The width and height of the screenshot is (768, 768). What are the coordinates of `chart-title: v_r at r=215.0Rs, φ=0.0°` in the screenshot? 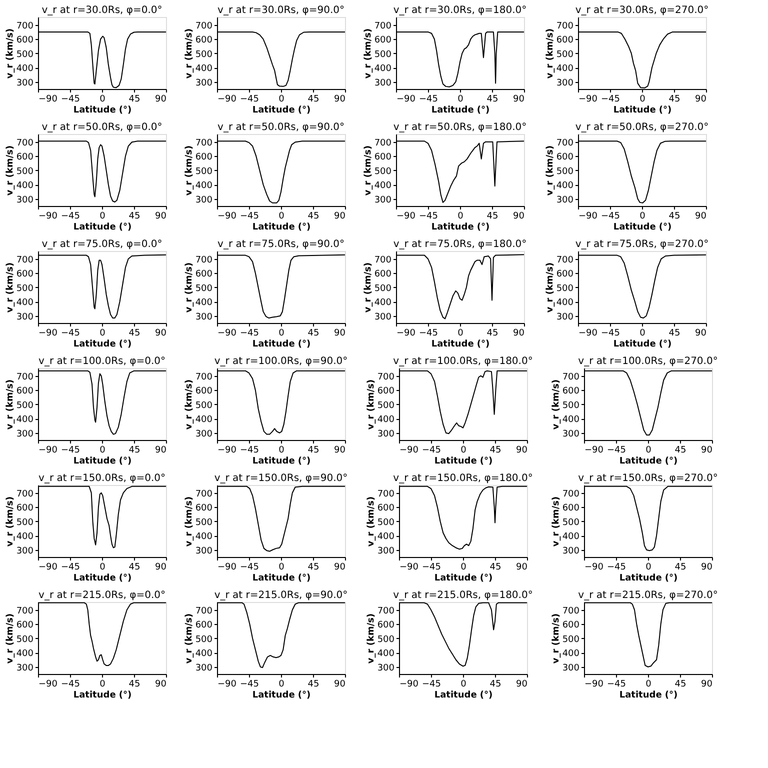 It's located at (102, 595).